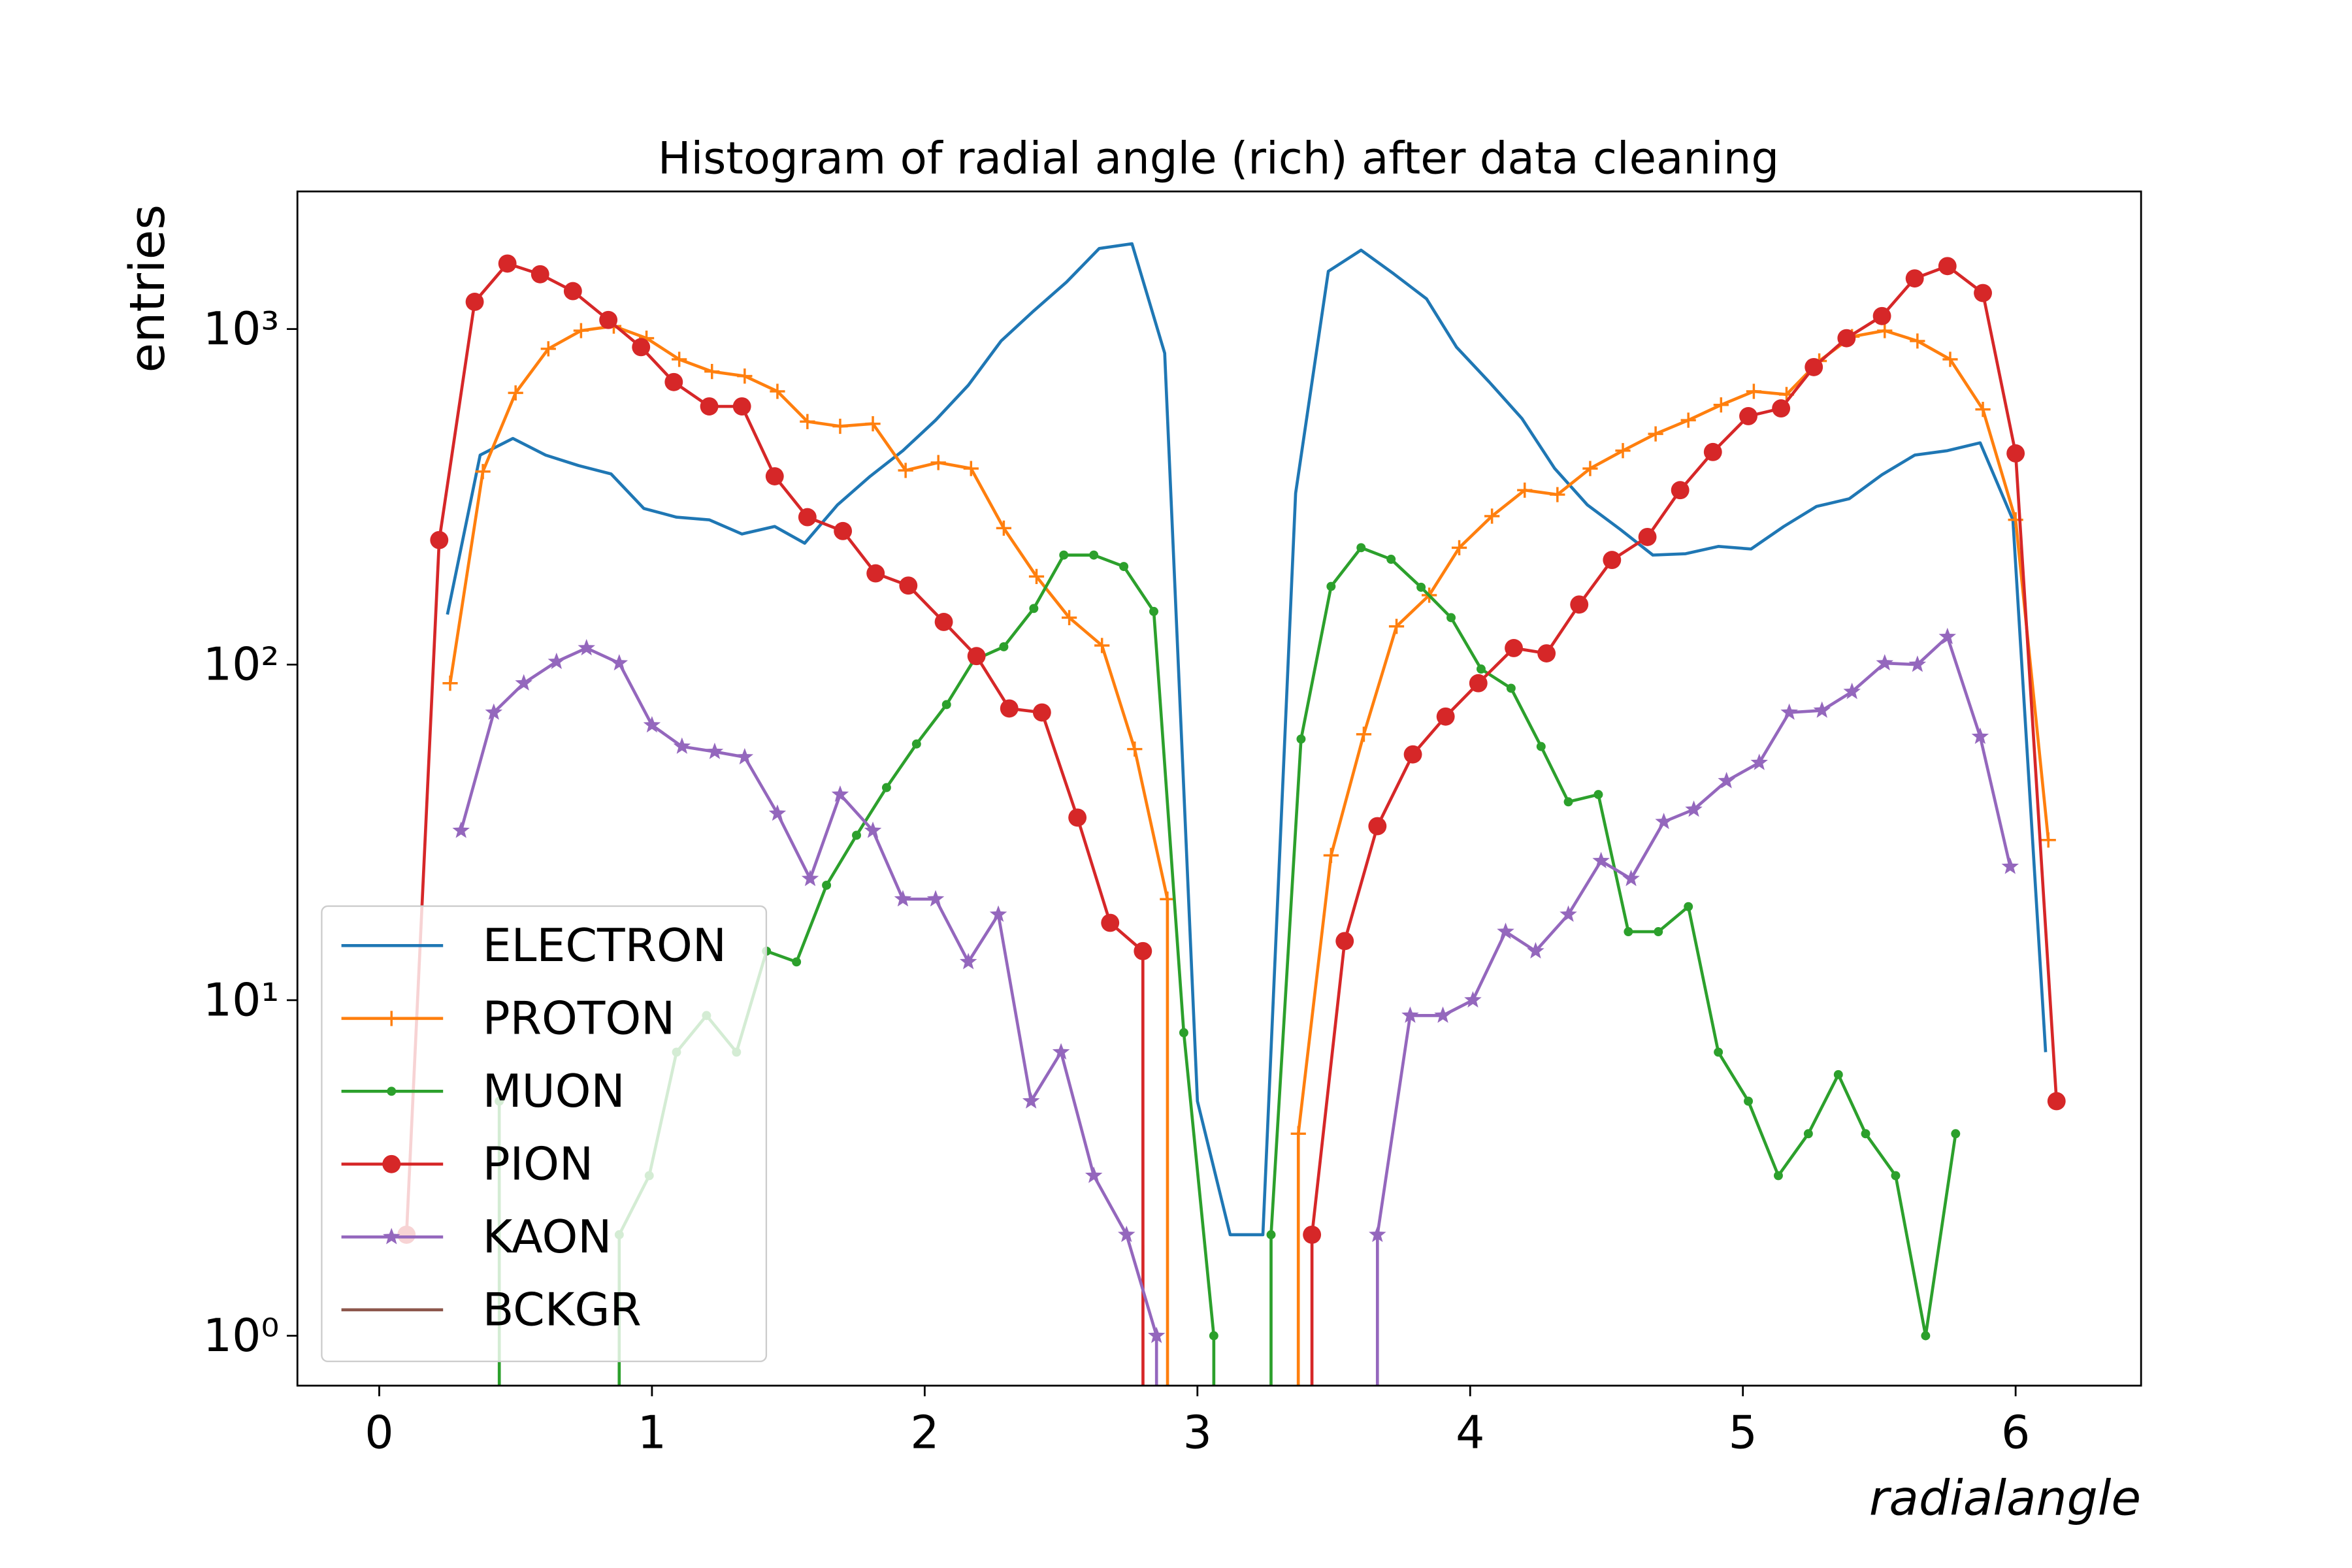 The image size is (2352, 1568). Describe the element at coordinates (241, 664) in the screenshot. I see `y-tick-label: 10²` at that location.